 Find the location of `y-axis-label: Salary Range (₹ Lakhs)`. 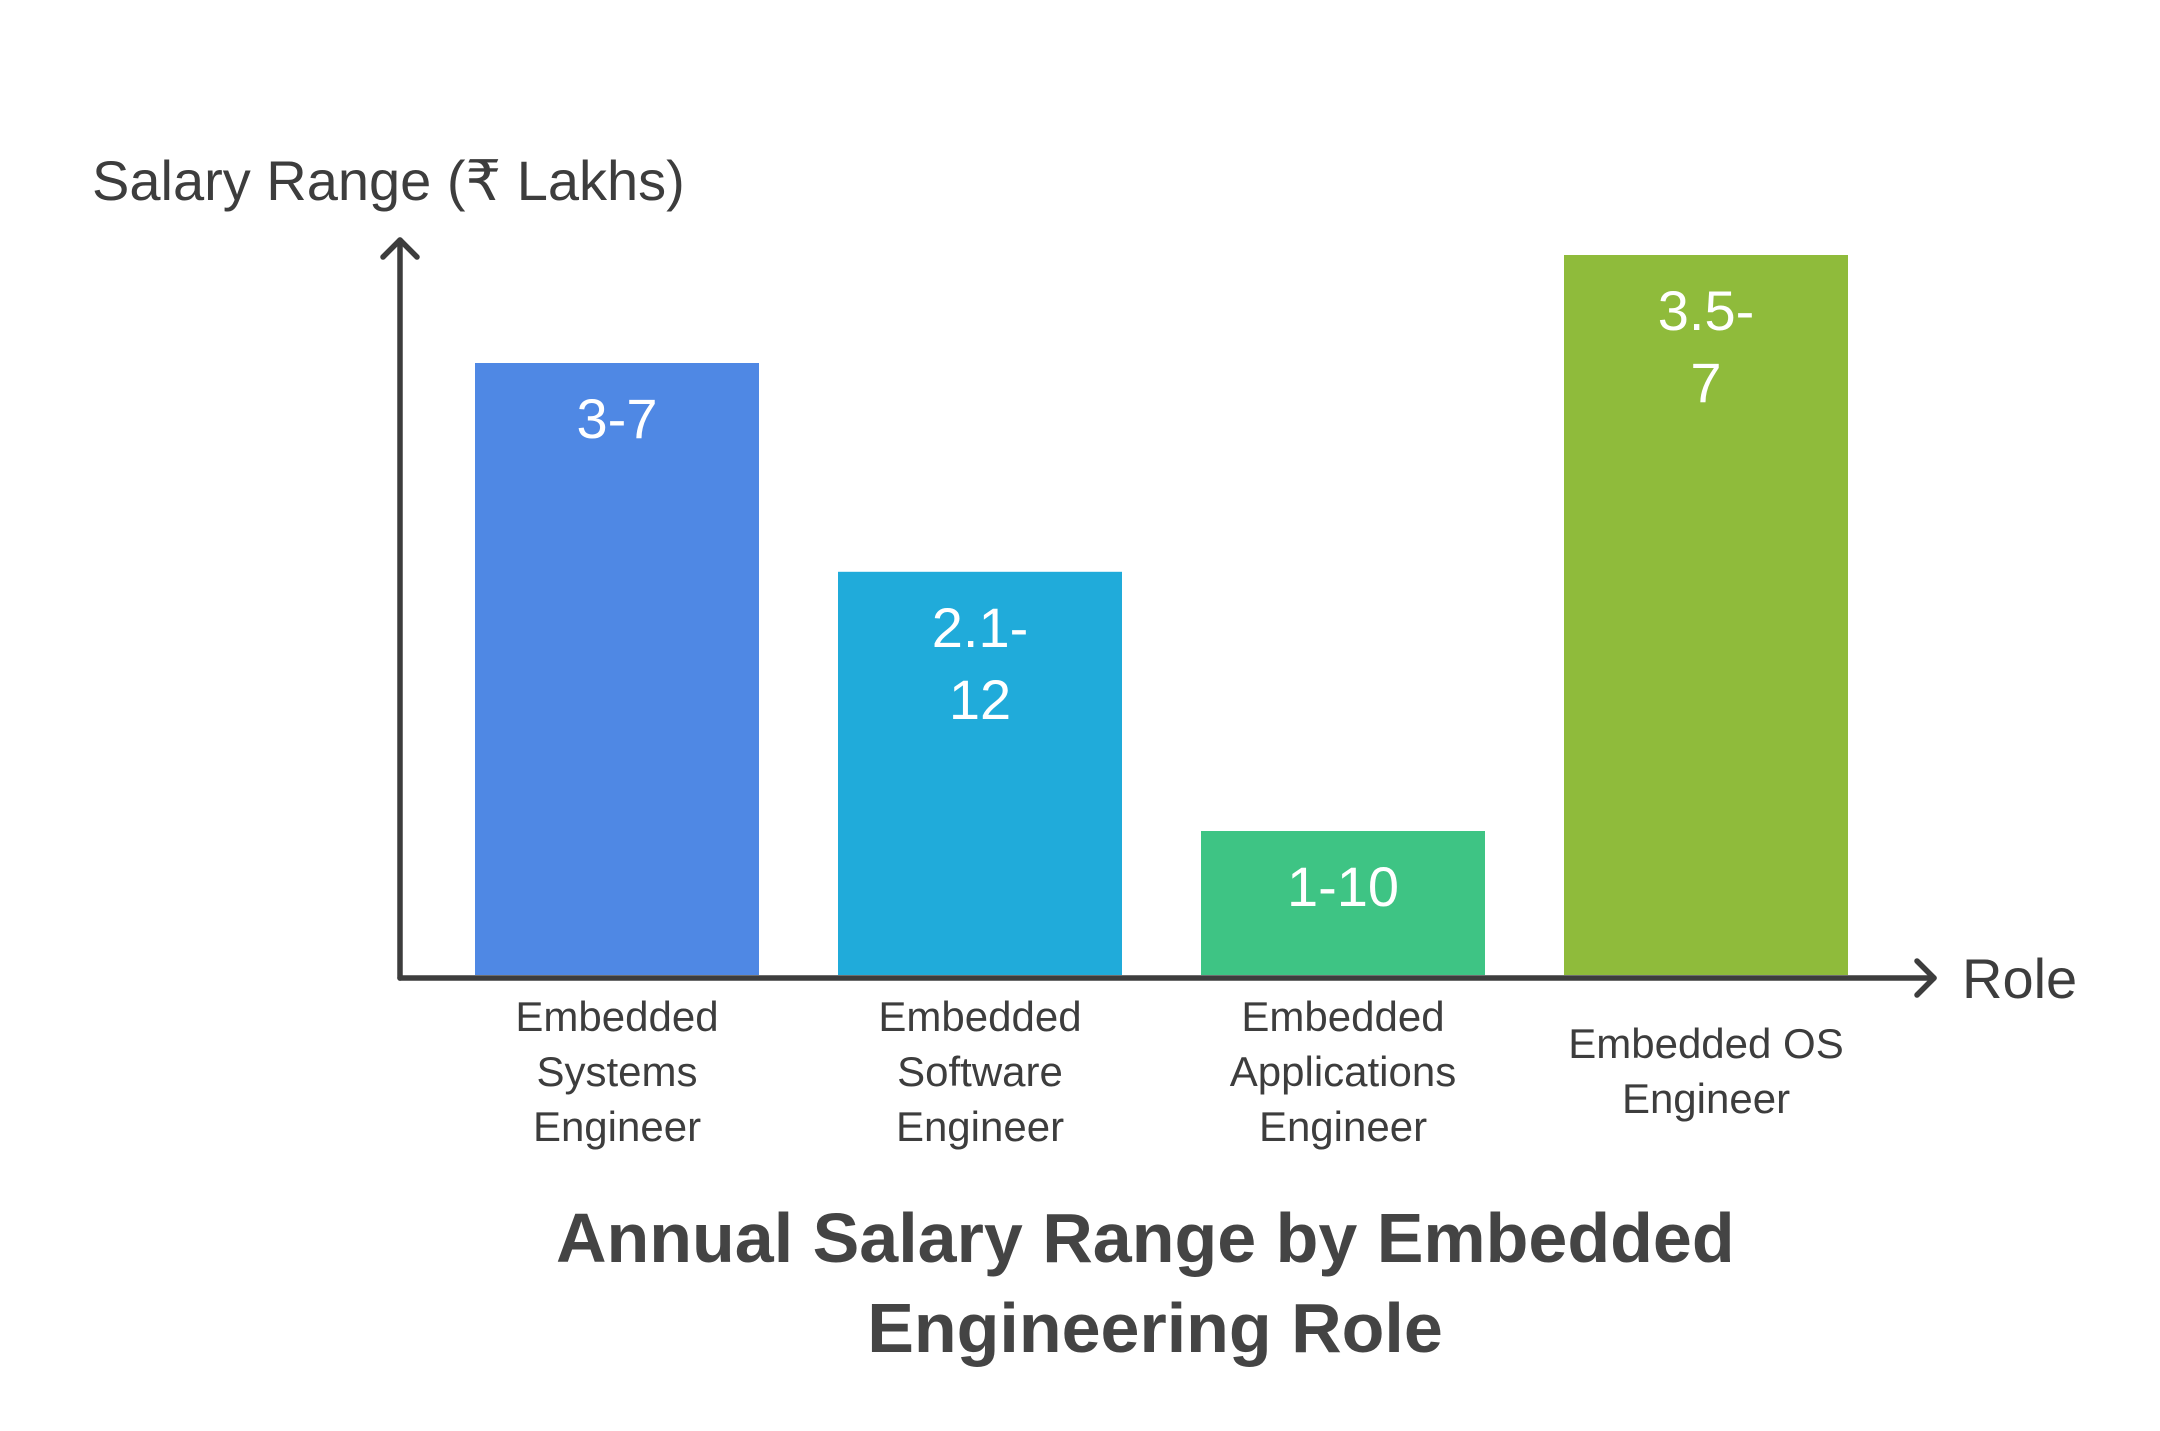

y-axis-label: Salary Range (₹ Lakhs) is located at coordinates (388, 180).